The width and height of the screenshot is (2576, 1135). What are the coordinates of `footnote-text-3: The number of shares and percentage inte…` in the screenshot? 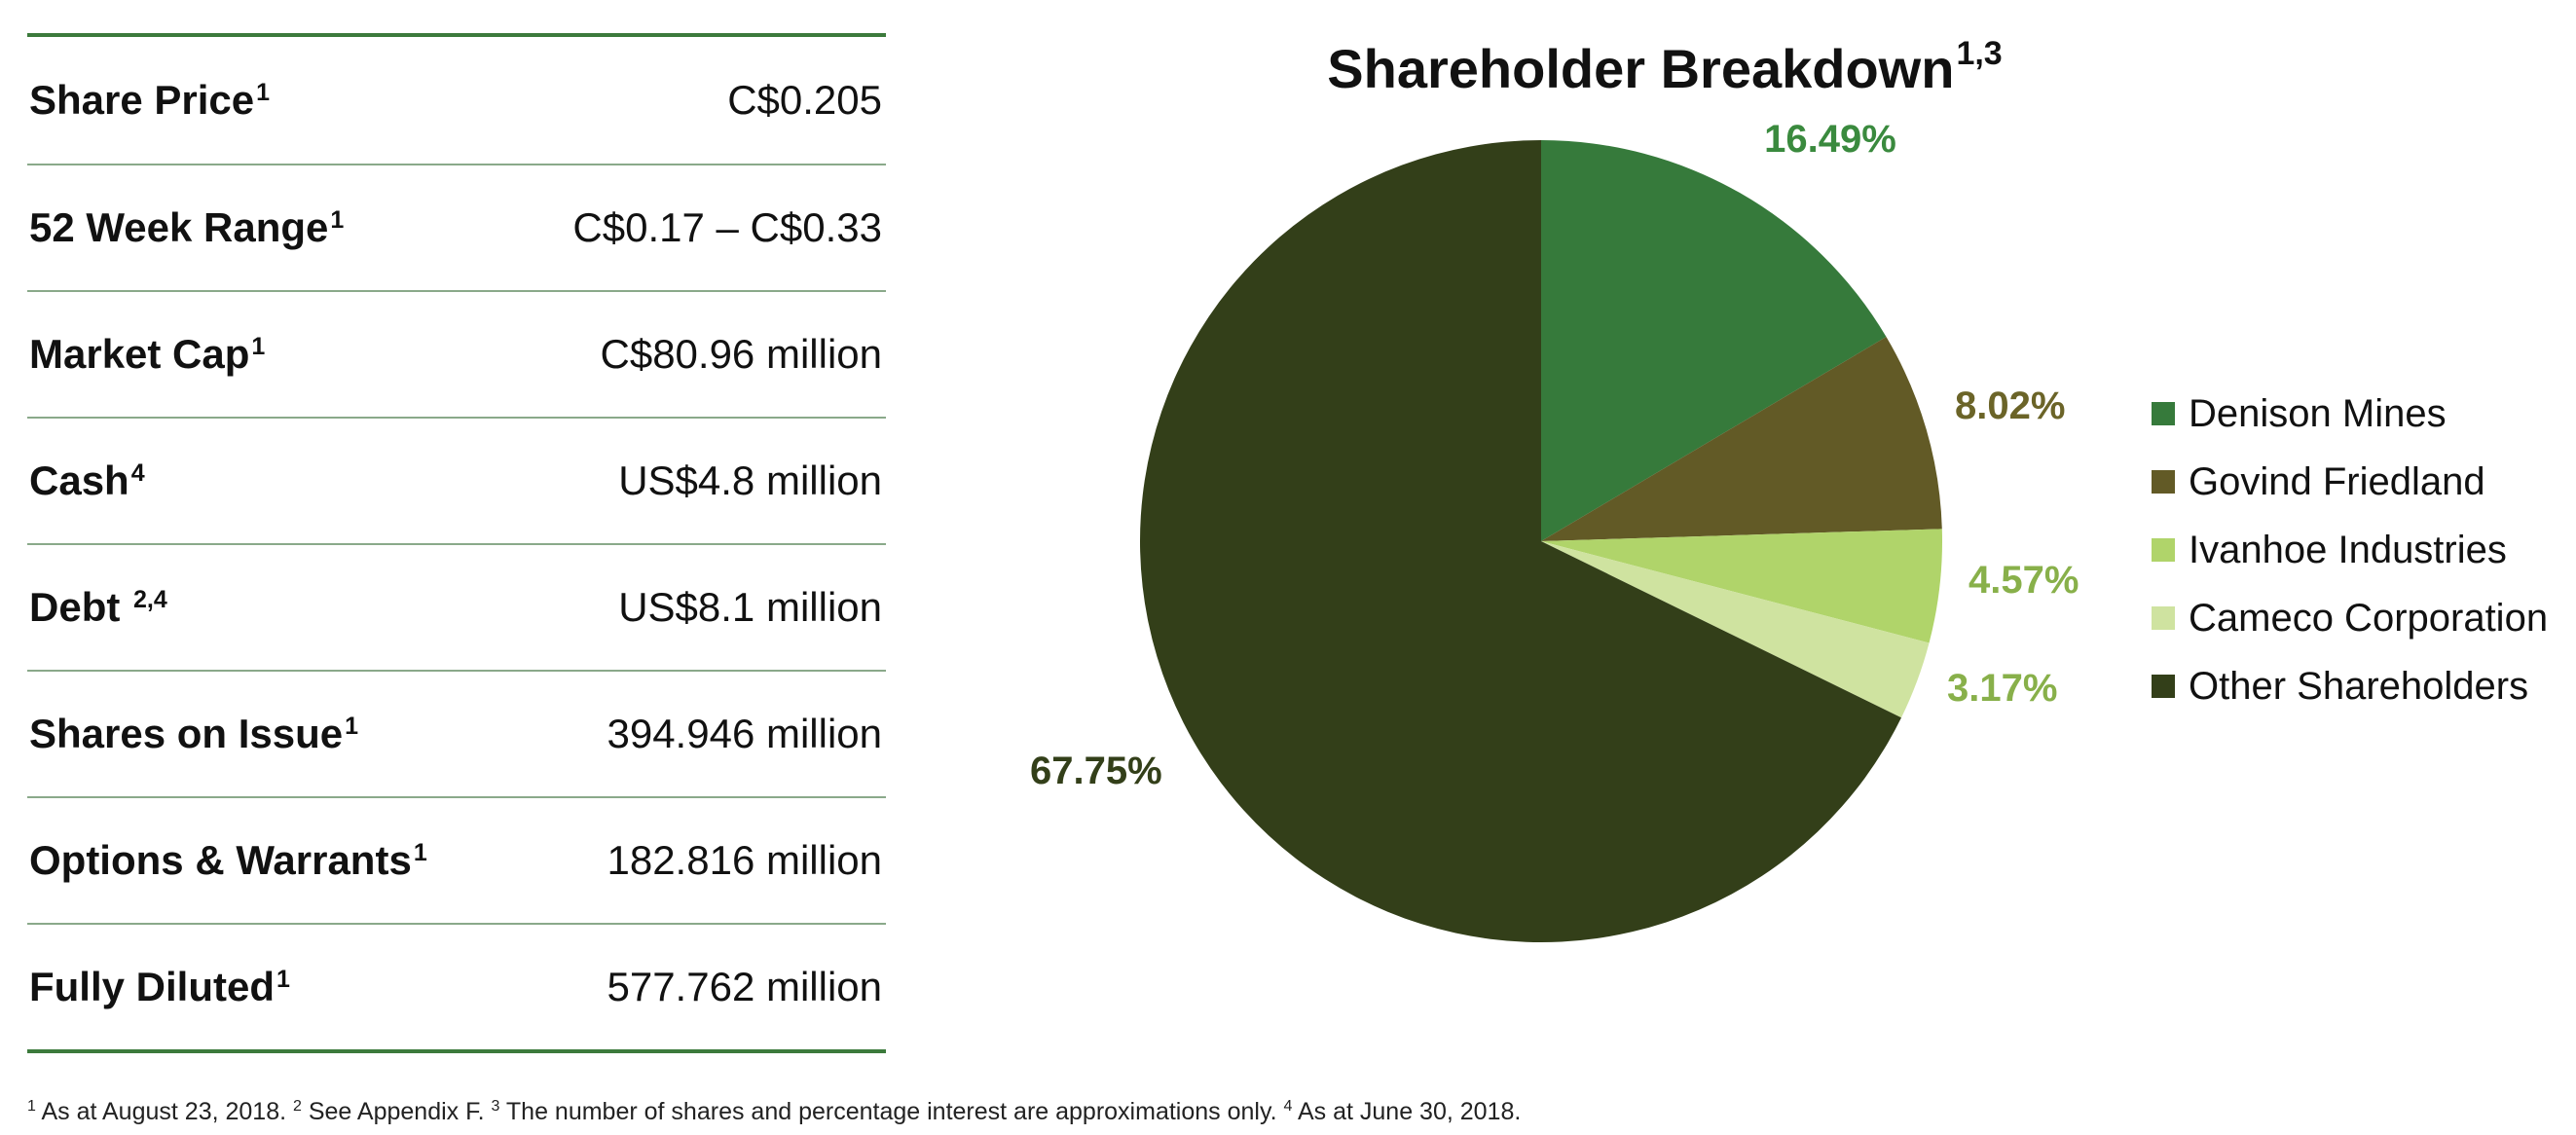 It's located at (891, 1112).